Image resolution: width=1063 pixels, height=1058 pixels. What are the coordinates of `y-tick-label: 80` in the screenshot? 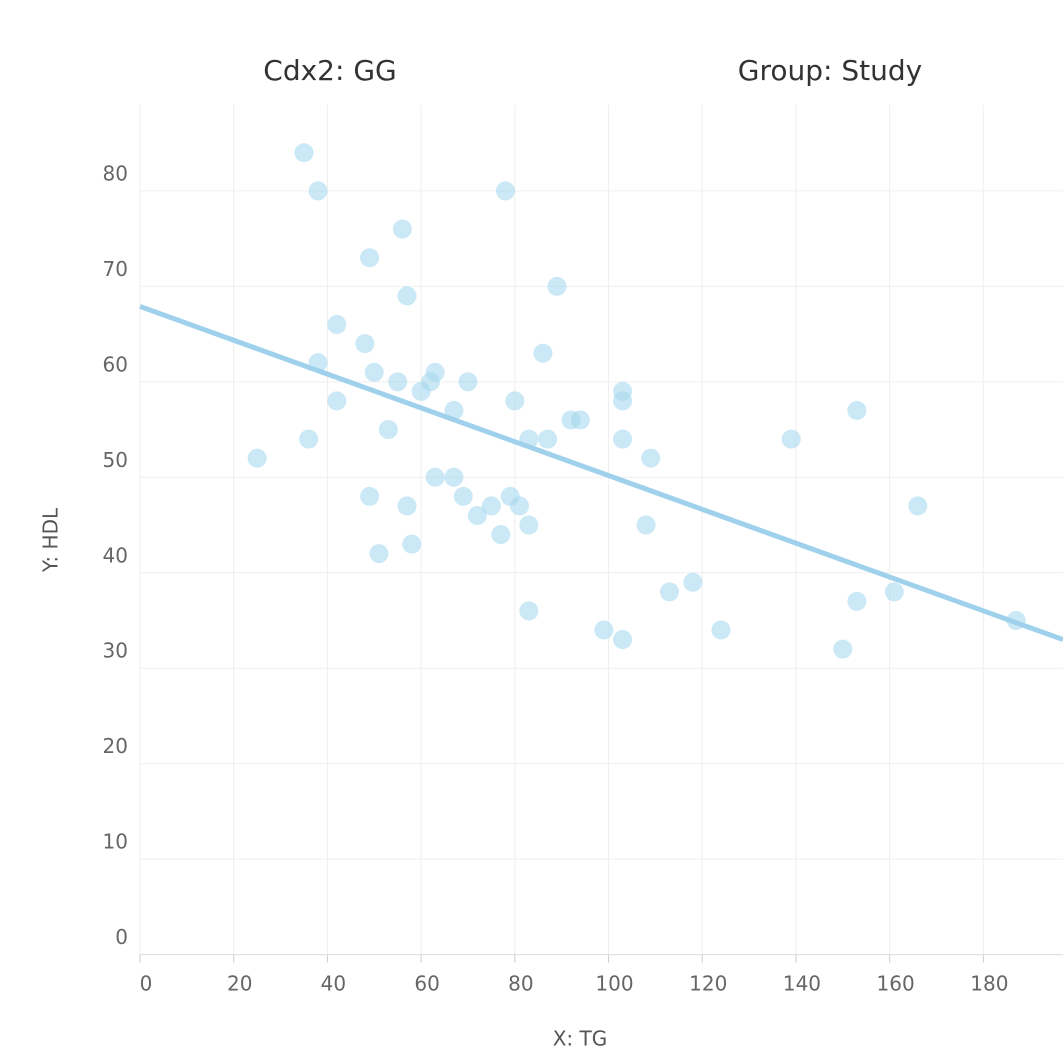 It's located at (115, 173).